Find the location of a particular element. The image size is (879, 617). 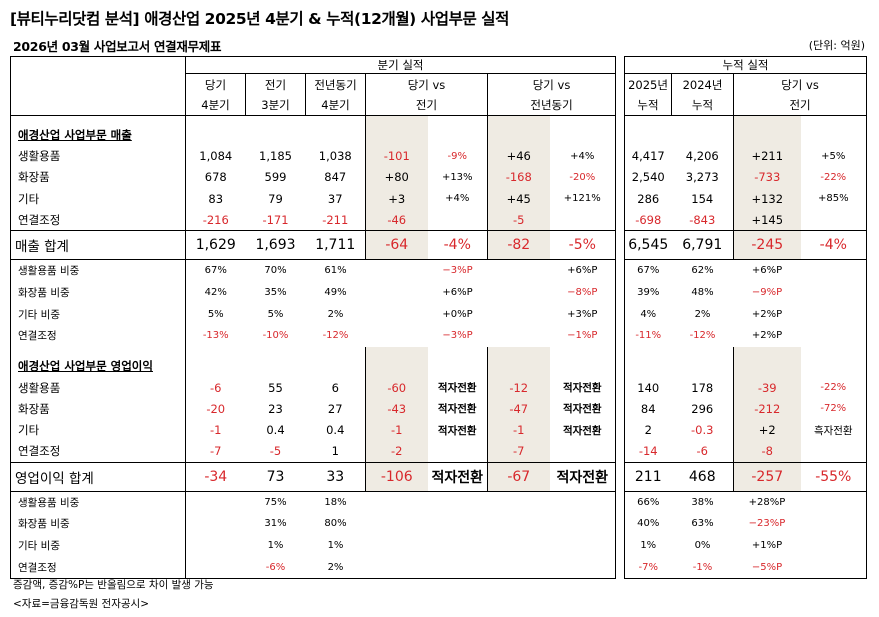

cum-delta: -733 is located at coordinates (767, 177).